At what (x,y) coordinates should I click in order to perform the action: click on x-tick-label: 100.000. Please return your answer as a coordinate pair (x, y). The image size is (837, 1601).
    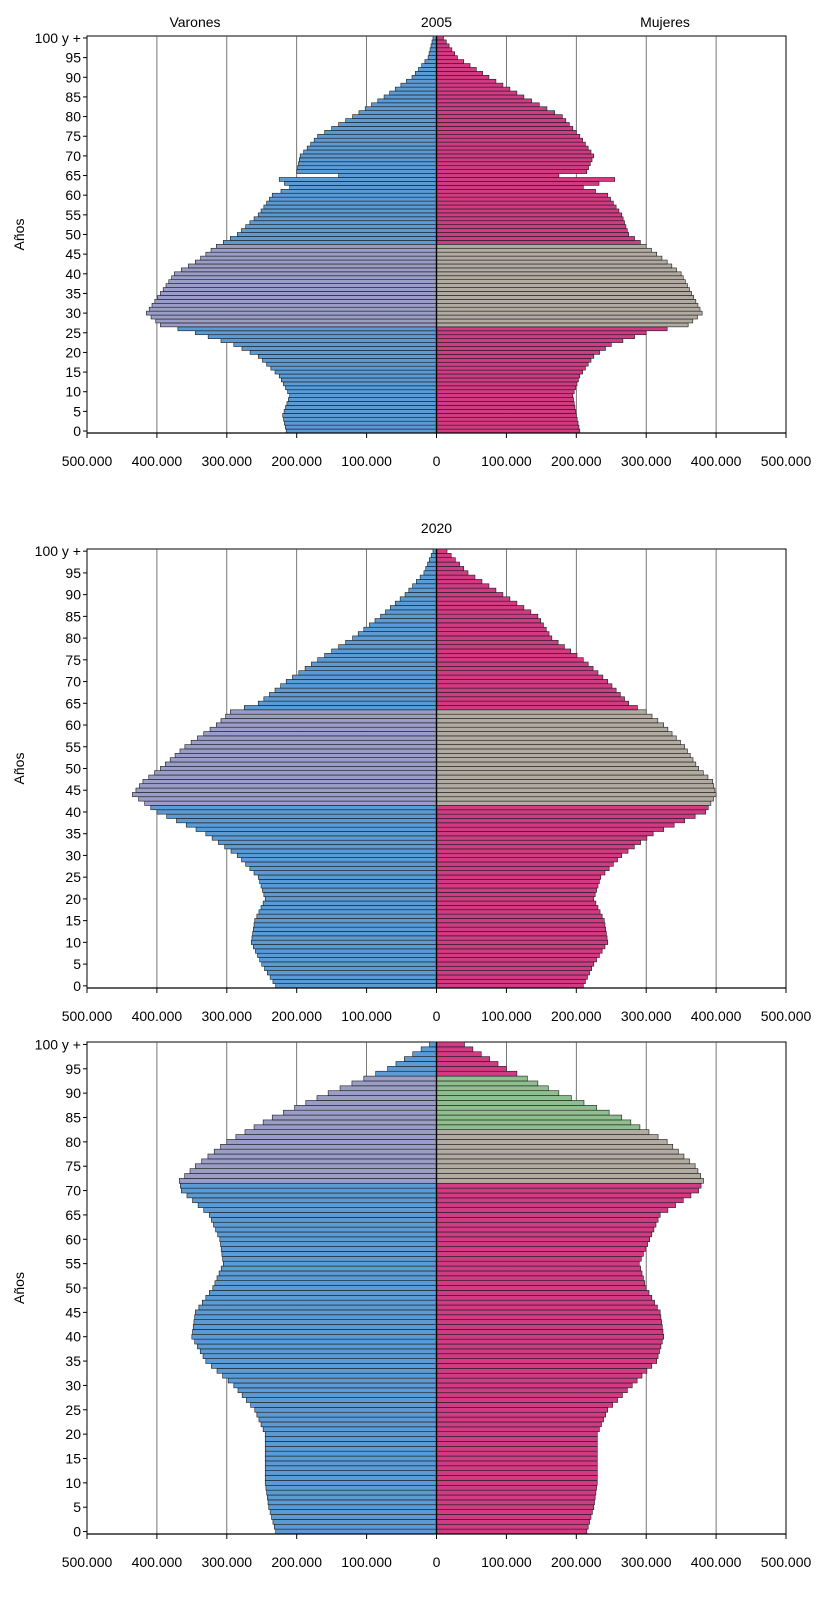
    Looking at the image, I should click on (366, 461).